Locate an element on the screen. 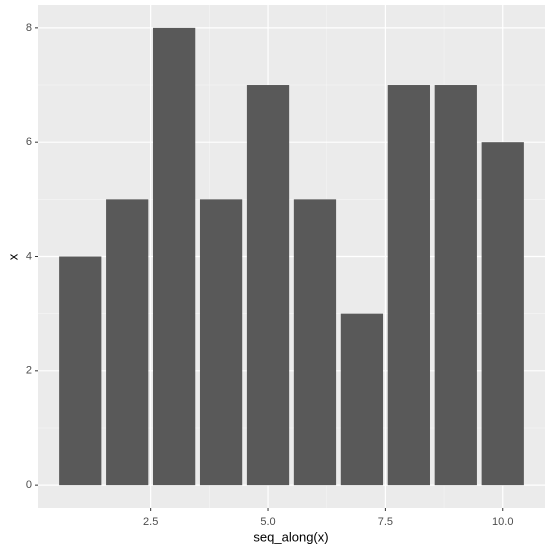  x-tick-label: 5.0 is located at coordinates (267, 522).